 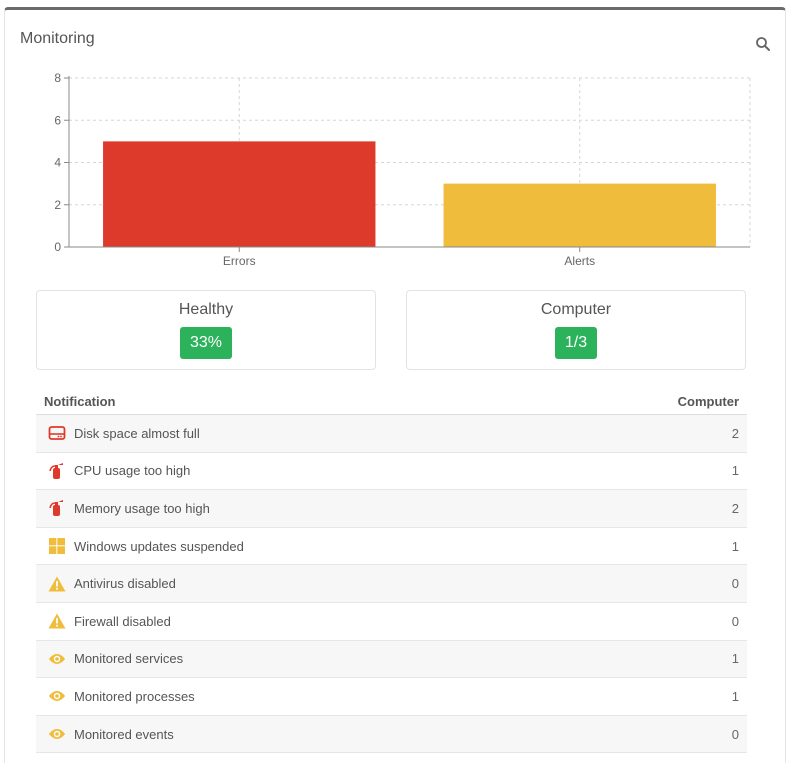 What do you see at coordinates (137, 433) in the screenshot?
I see `row-label: Disk space almost full` at bounding box center [137, 433].